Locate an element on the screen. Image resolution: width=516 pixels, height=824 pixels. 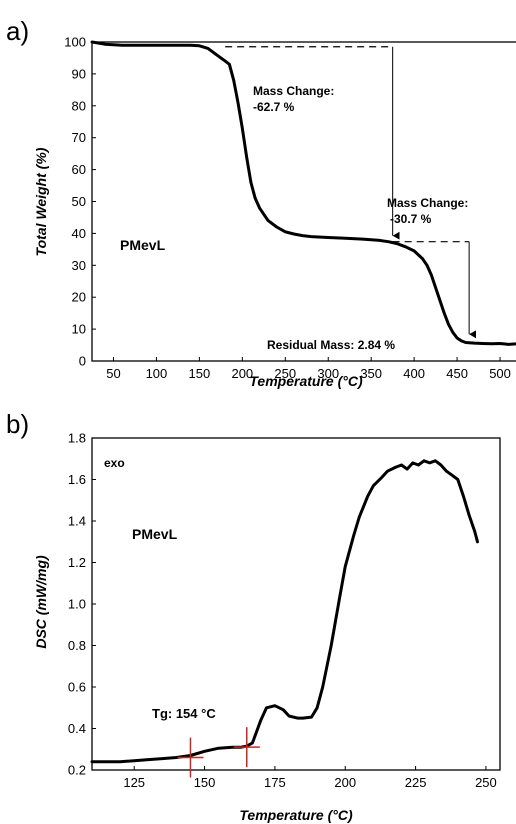
tga-y-axis-title: Total Weight (%) is located at coordinates (41, 201).